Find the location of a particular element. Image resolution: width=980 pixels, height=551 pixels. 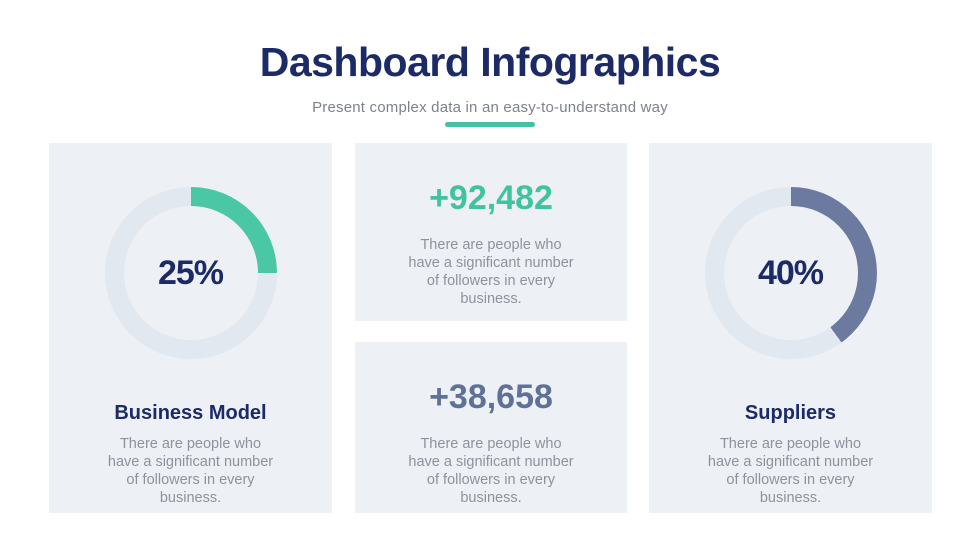

donut-chart-suppliers: 40% is located at coordinates (790, 273).